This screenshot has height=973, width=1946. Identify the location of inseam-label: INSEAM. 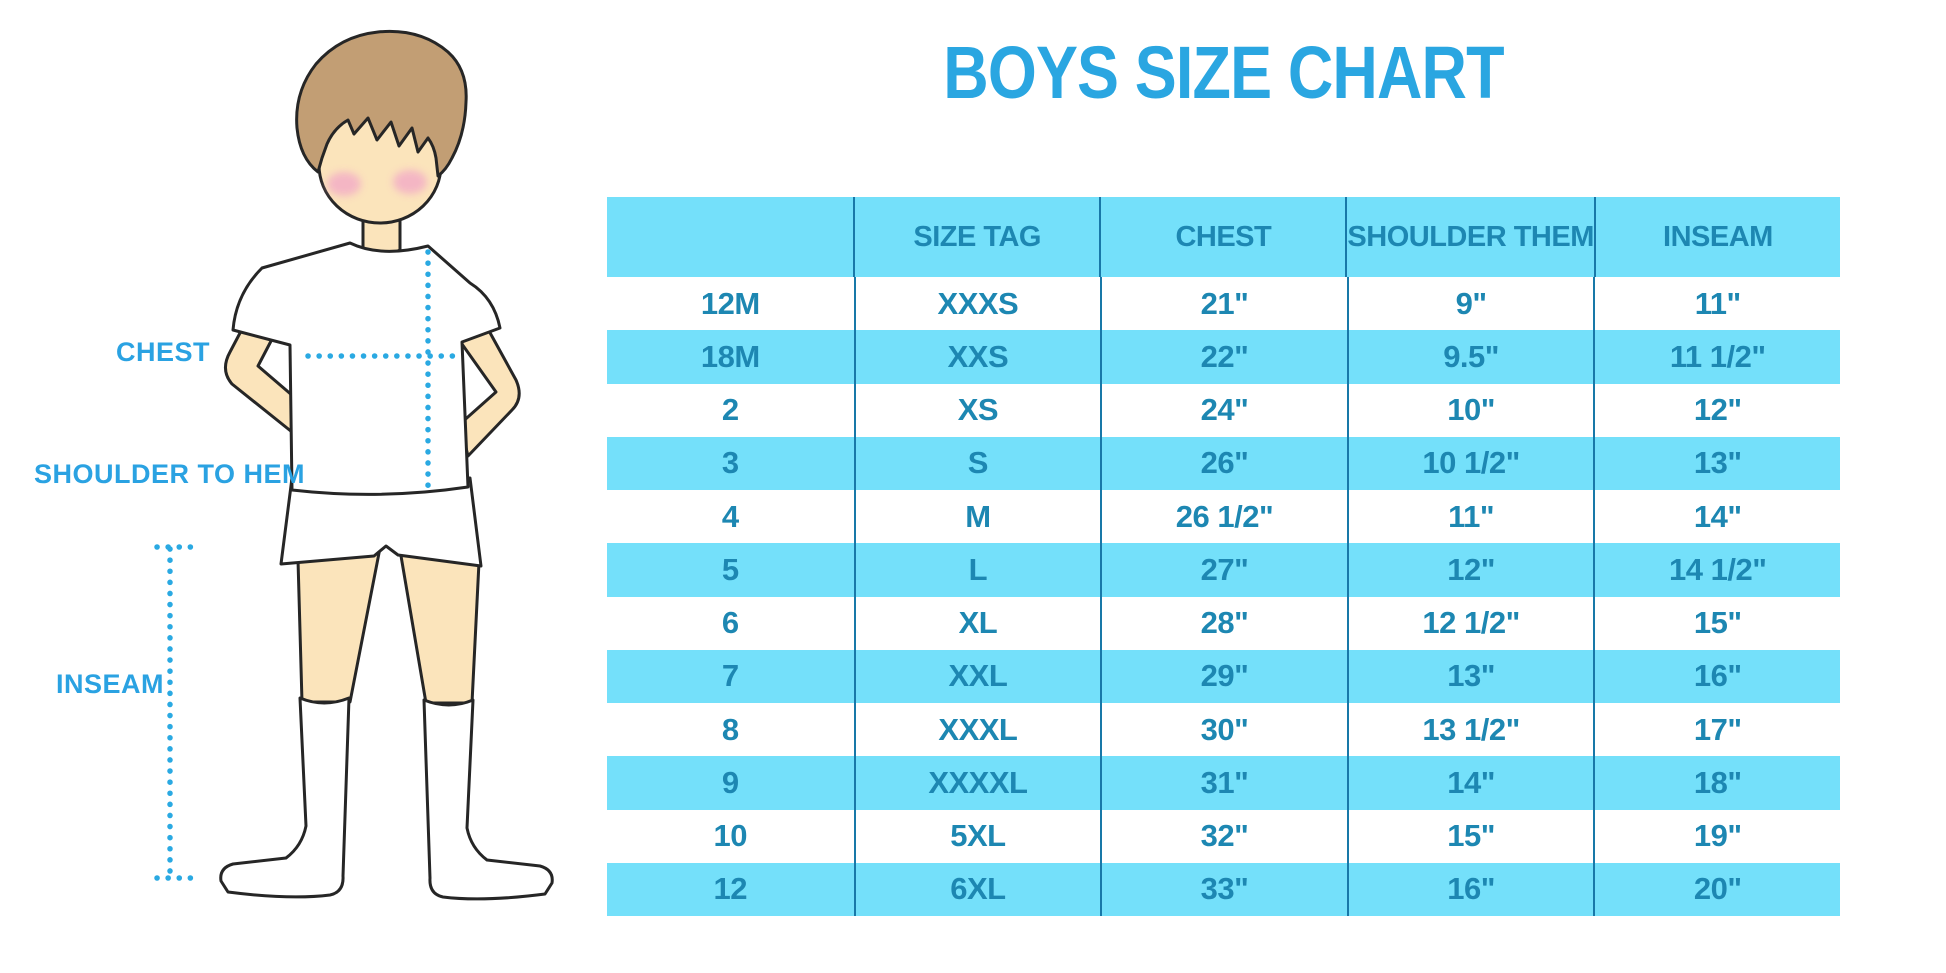
(110, 684).